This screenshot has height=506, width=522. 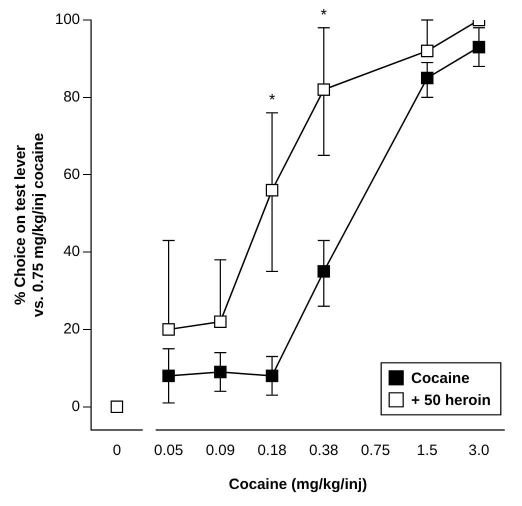 I want to click on x-tick-label: 0.18, so click(x=272, y=451).